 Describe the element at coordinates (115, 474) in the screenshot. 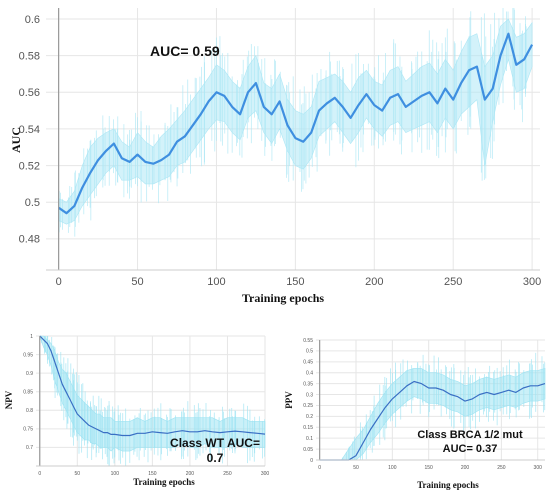

I see `npv-x-tick-2: 100` at that location.